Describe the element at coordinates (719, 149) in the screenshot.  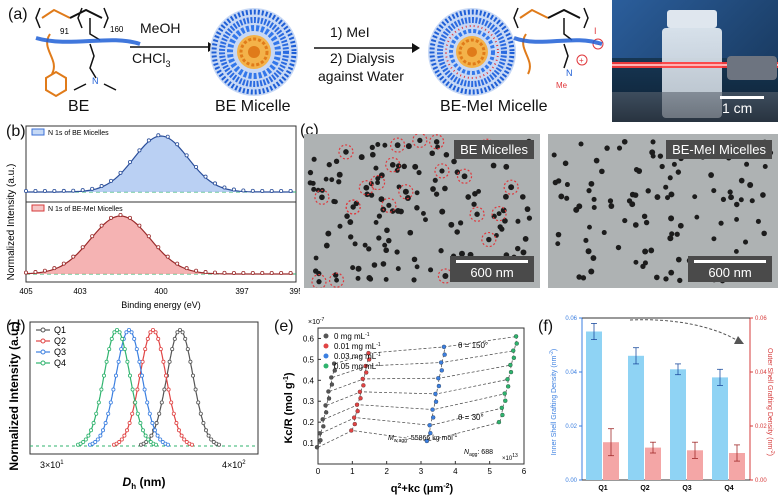
I see `em-right-title: BE-MeI Micelles` at that location.